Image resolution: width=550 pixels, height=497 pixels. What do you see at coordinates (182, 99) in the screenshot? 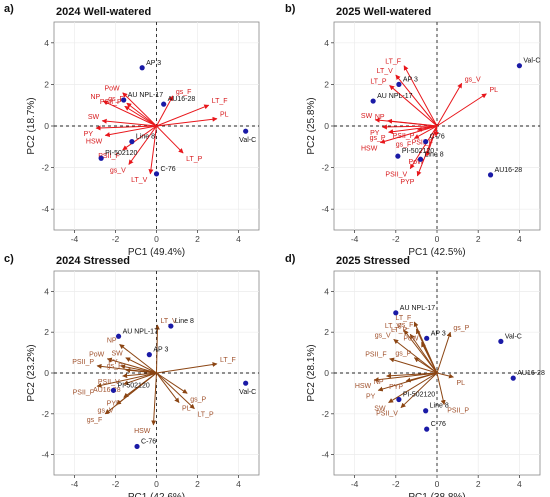
I see `genotype-label: AU16-28` at bounding box center [182, 99].